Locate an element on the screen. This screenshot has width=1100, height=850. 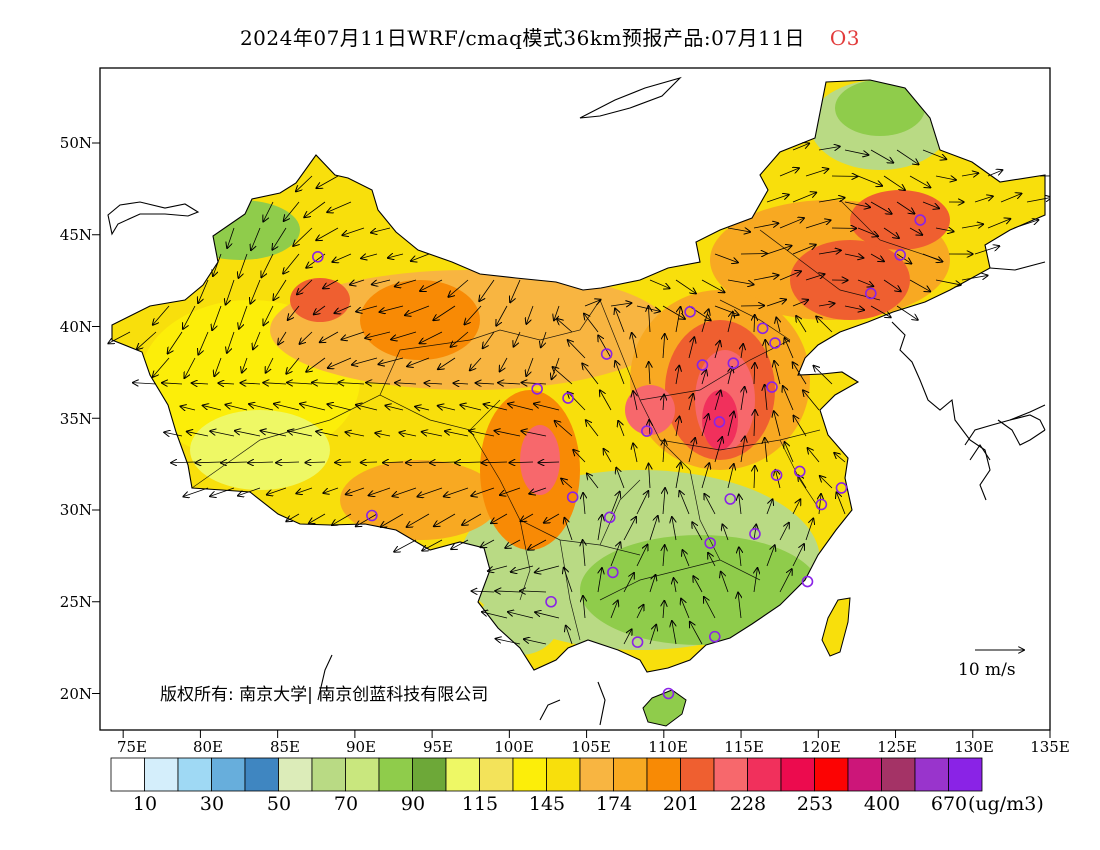
lat-label-25n: 25N is located at coordinates (75, 602).